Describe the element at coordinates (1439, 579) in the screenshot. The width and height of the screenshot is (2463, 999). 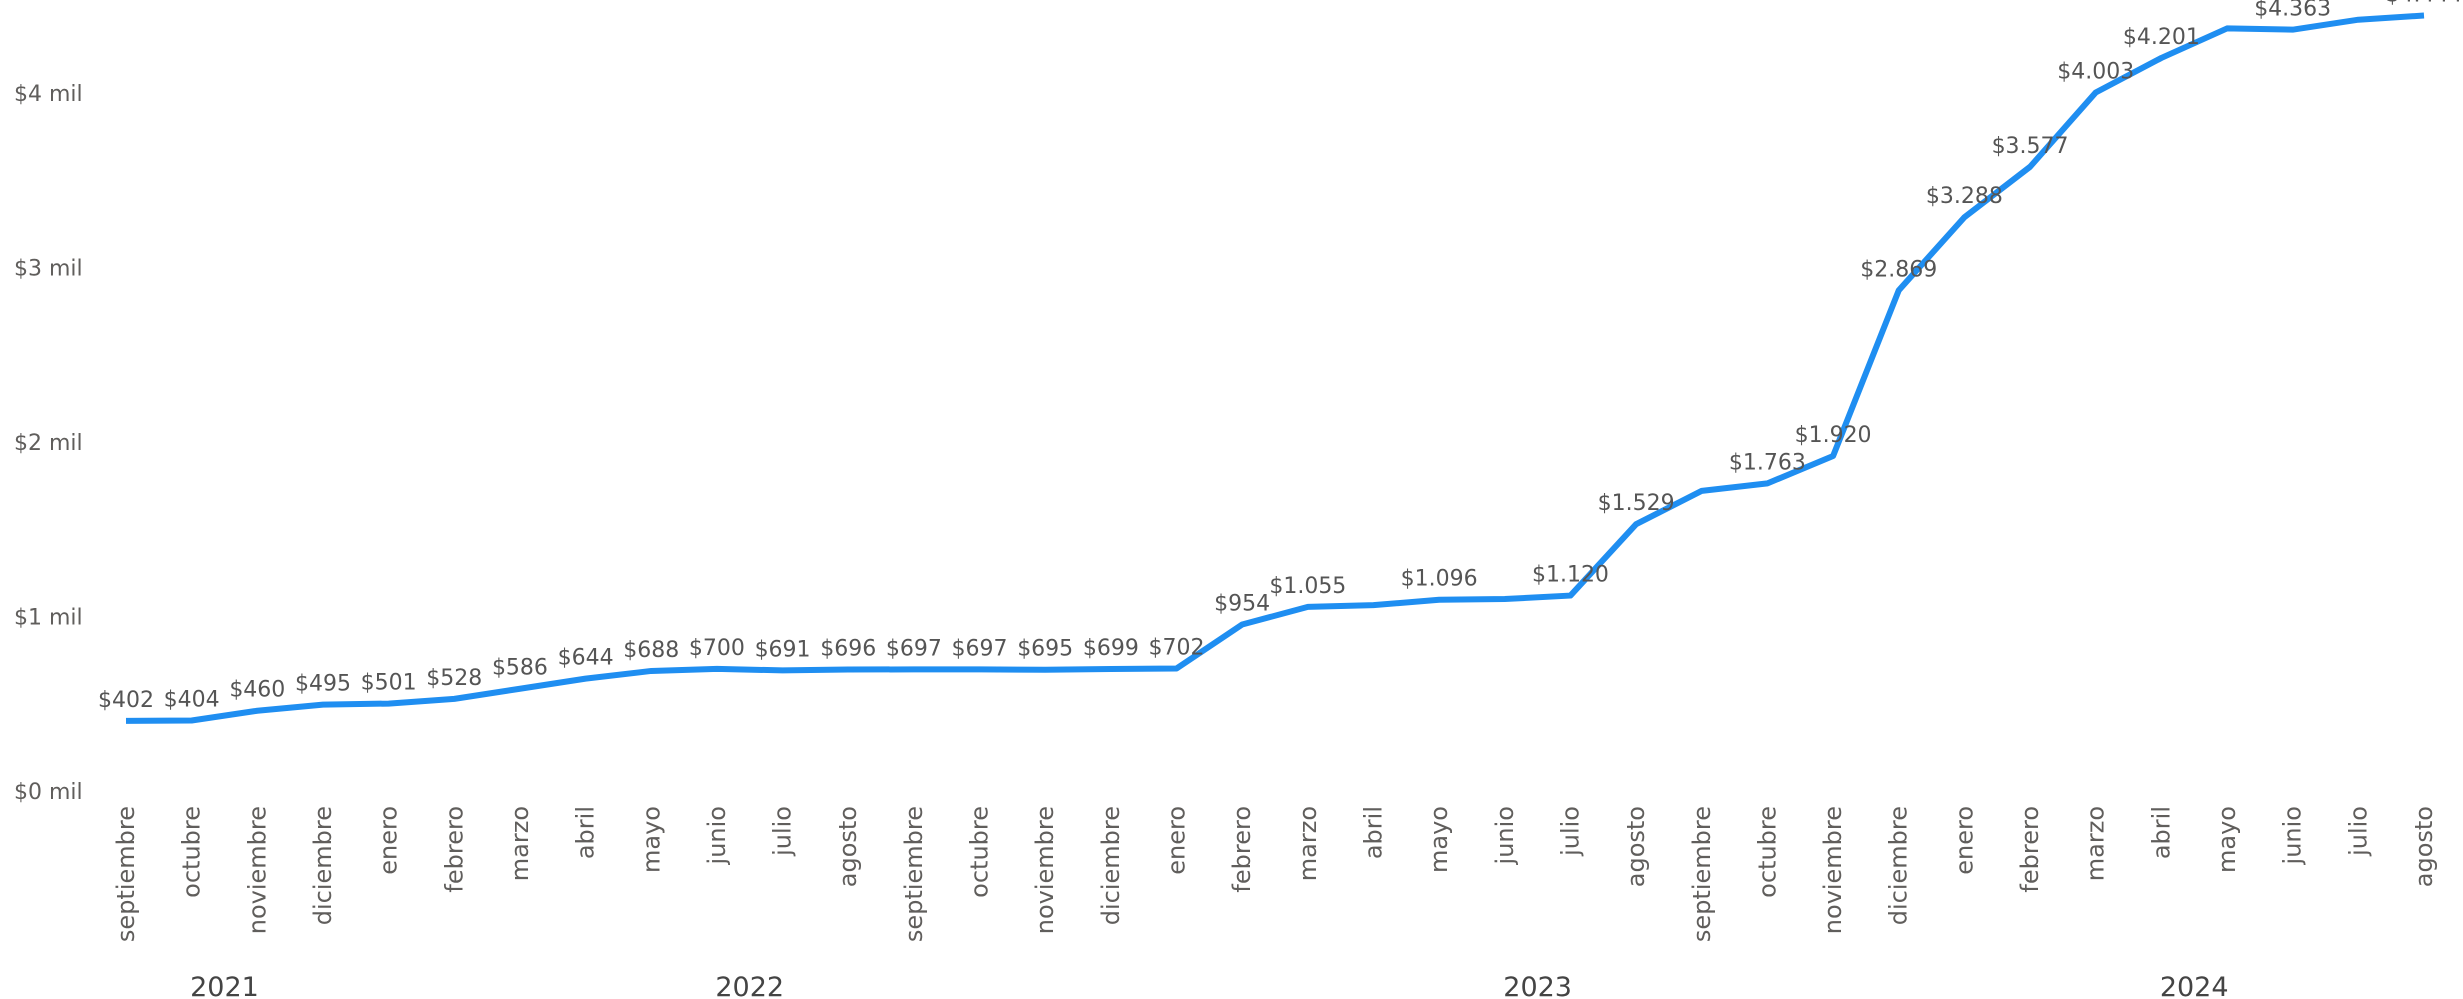
I see `data-label: $1.096` at that location.